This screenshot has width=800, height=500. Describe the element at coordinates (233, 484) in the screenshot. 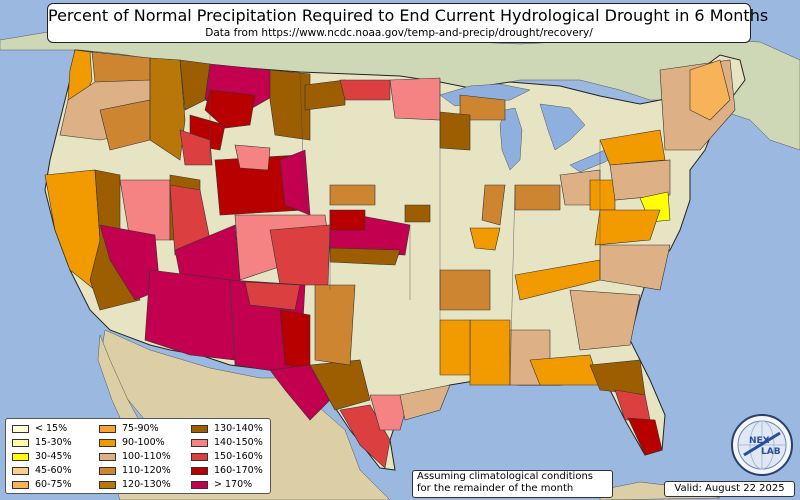

I see `legend-label: > 170%` at that location.